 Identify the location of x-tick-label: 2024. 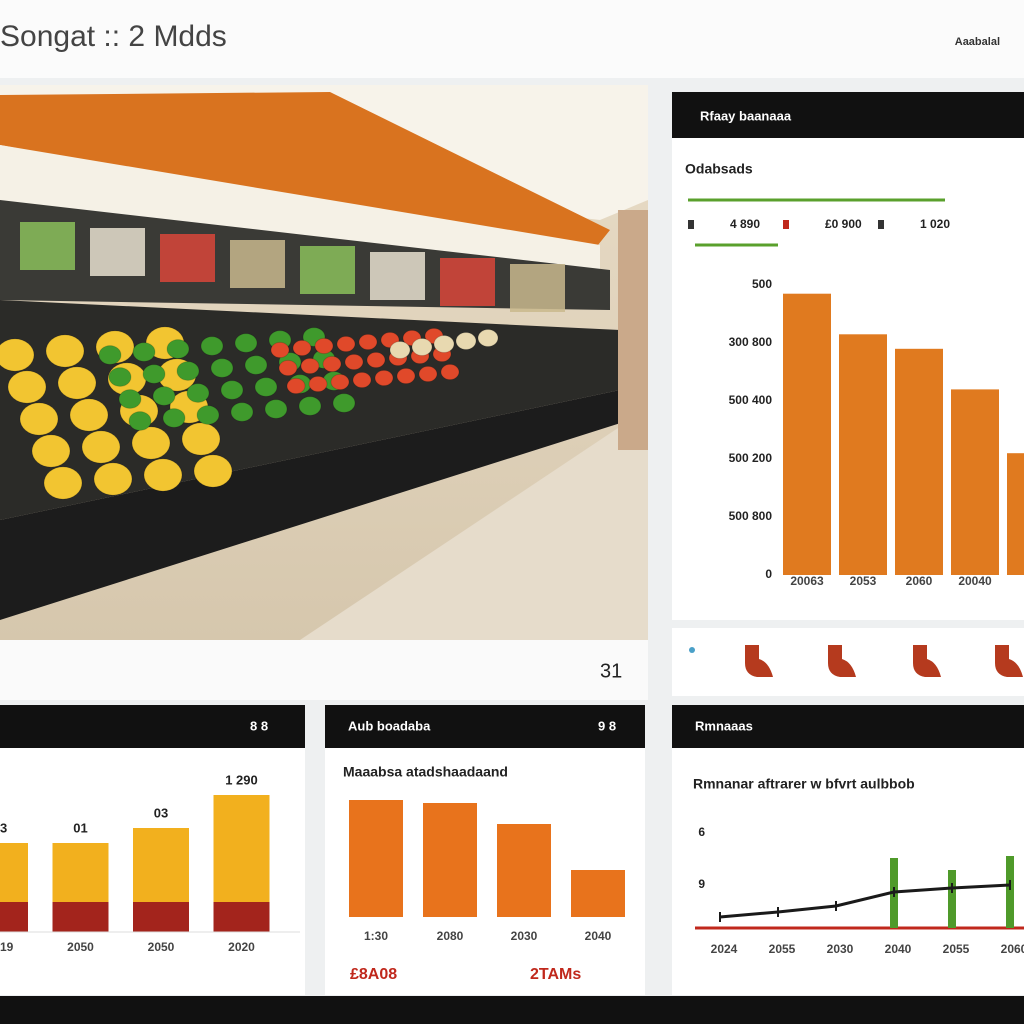
(724, 949).